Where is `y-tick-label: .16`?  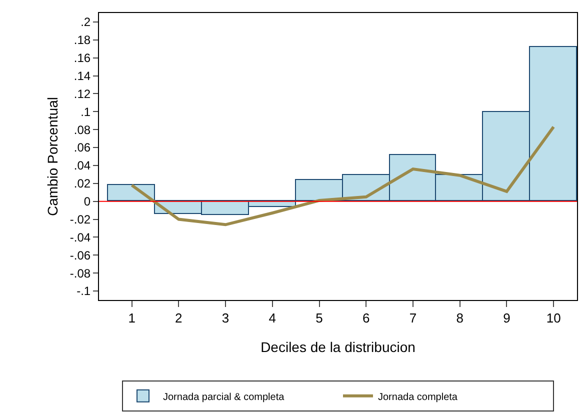
y-tick-label: .16 is located at coordinates (82, 58).